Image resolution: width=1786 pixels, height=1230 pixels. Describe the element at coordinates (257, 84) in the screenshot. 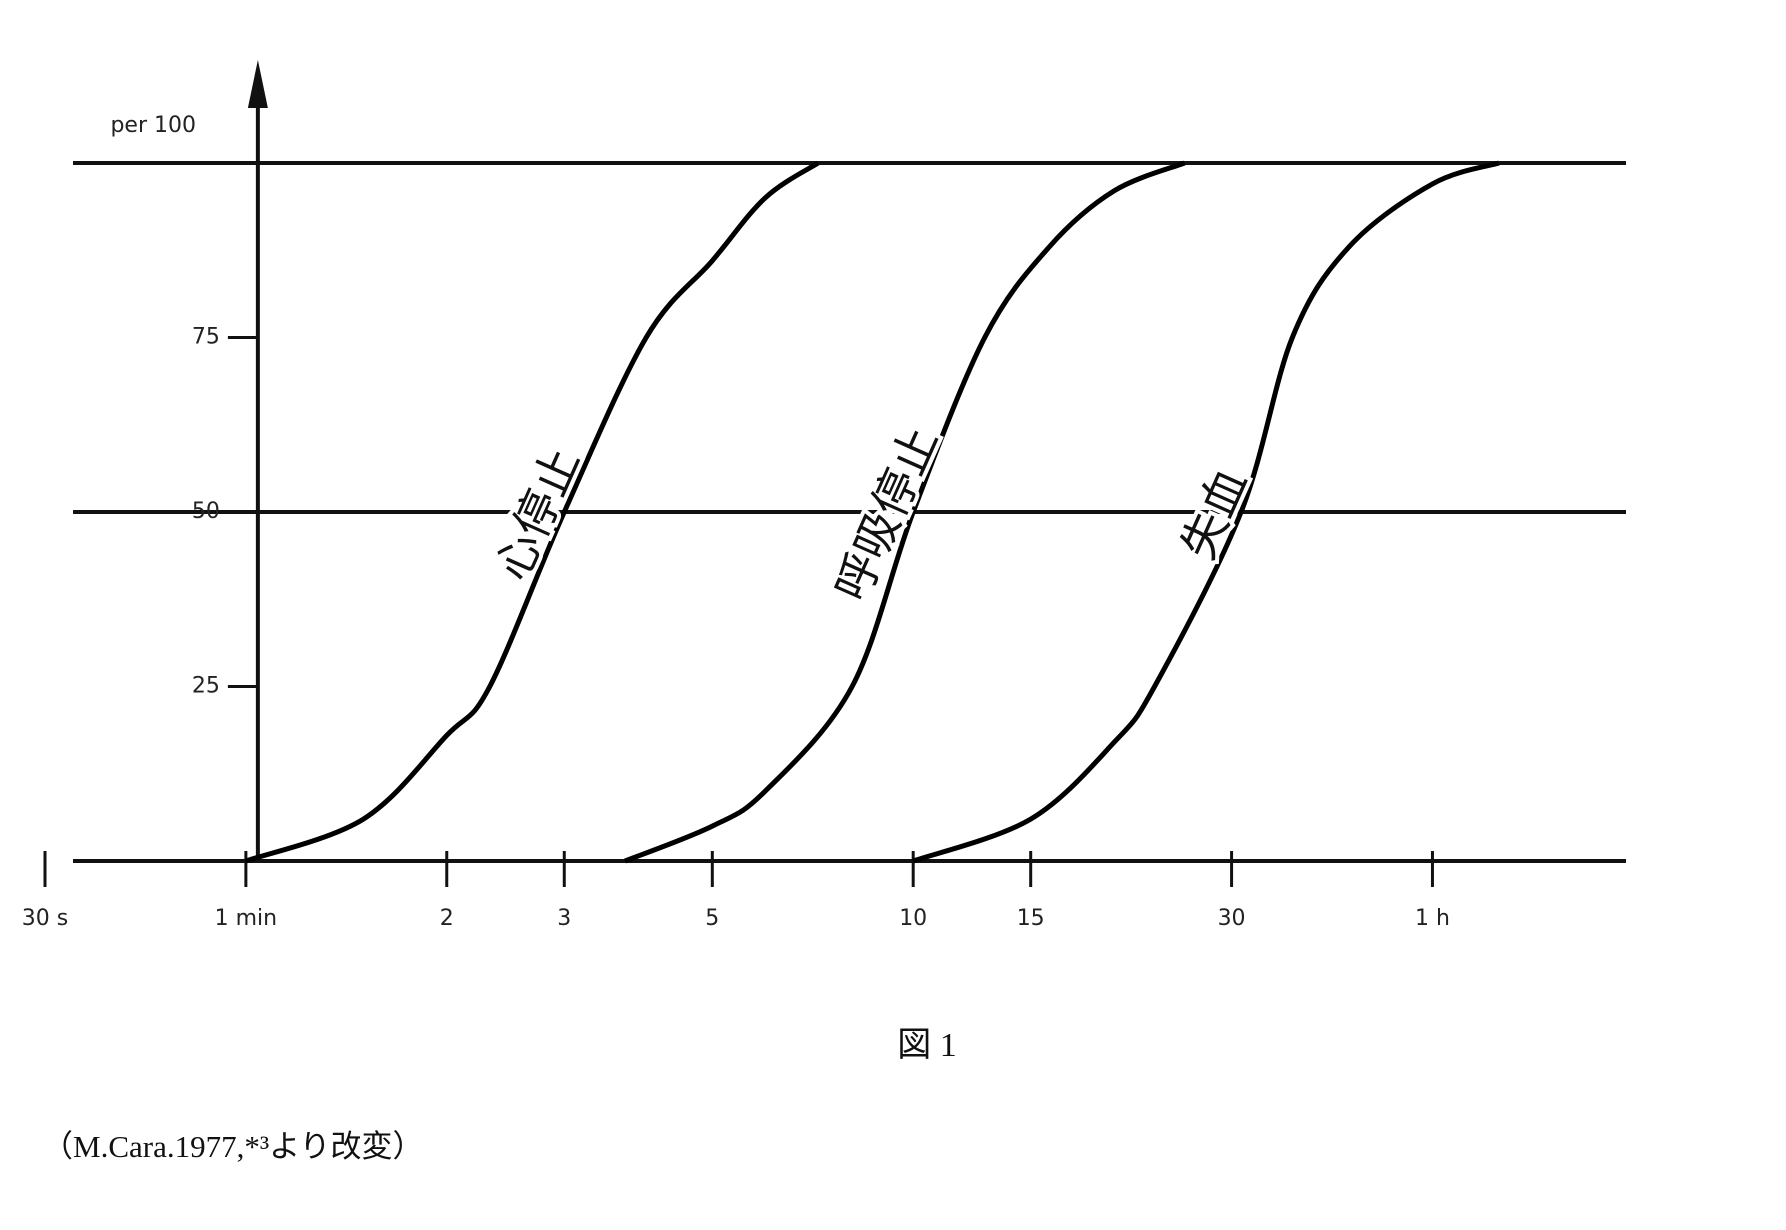

I see `y-axis-arrow` at that location.